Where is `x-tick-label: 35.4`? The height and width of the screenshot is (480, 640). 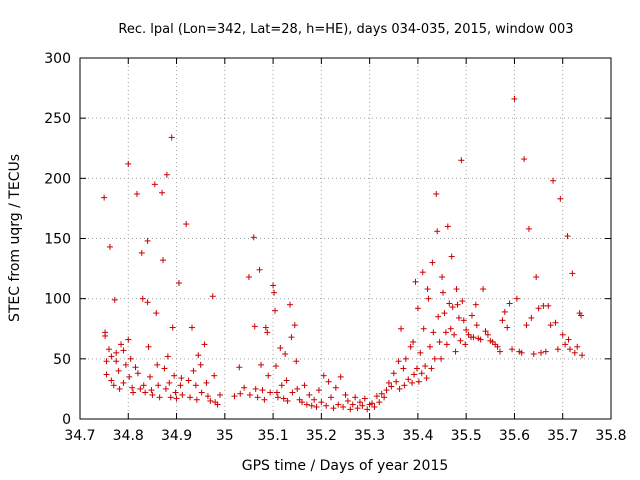 x-tick-label: 35.4 is located at coordinates (417, 436).